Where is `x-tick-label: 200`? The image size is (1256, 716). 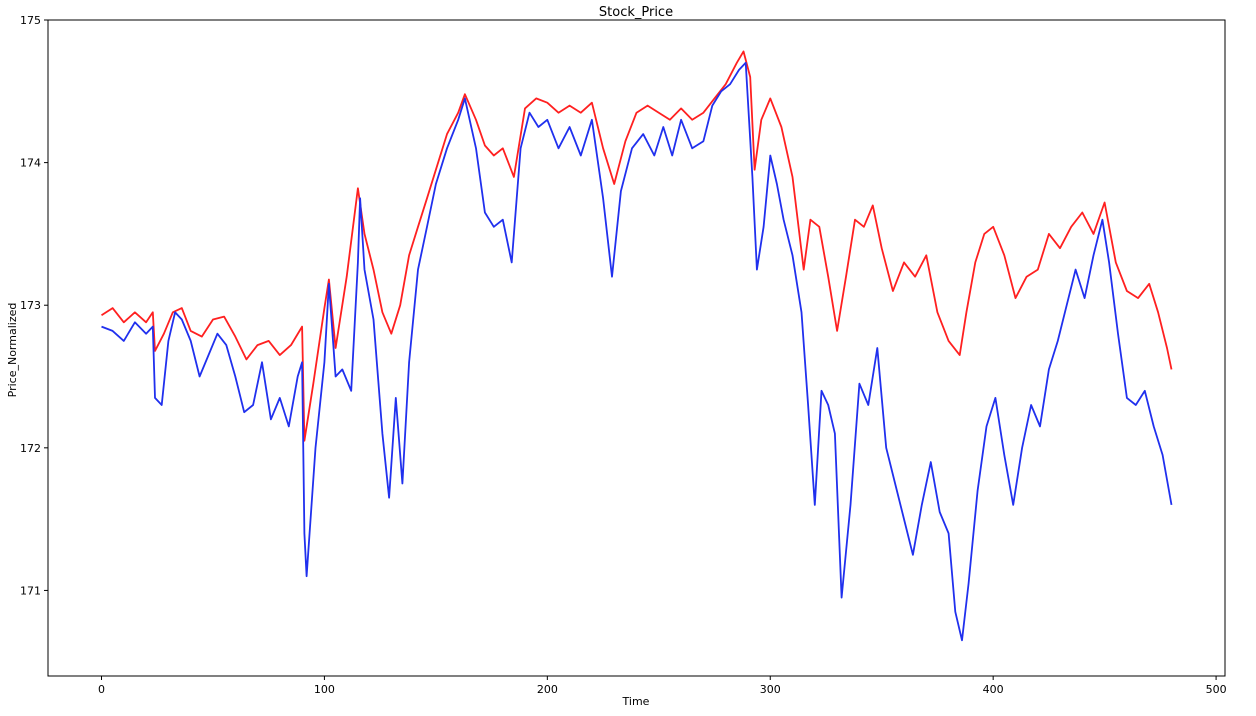
x-tick-label: 200 is located at coordinates (547, 689).